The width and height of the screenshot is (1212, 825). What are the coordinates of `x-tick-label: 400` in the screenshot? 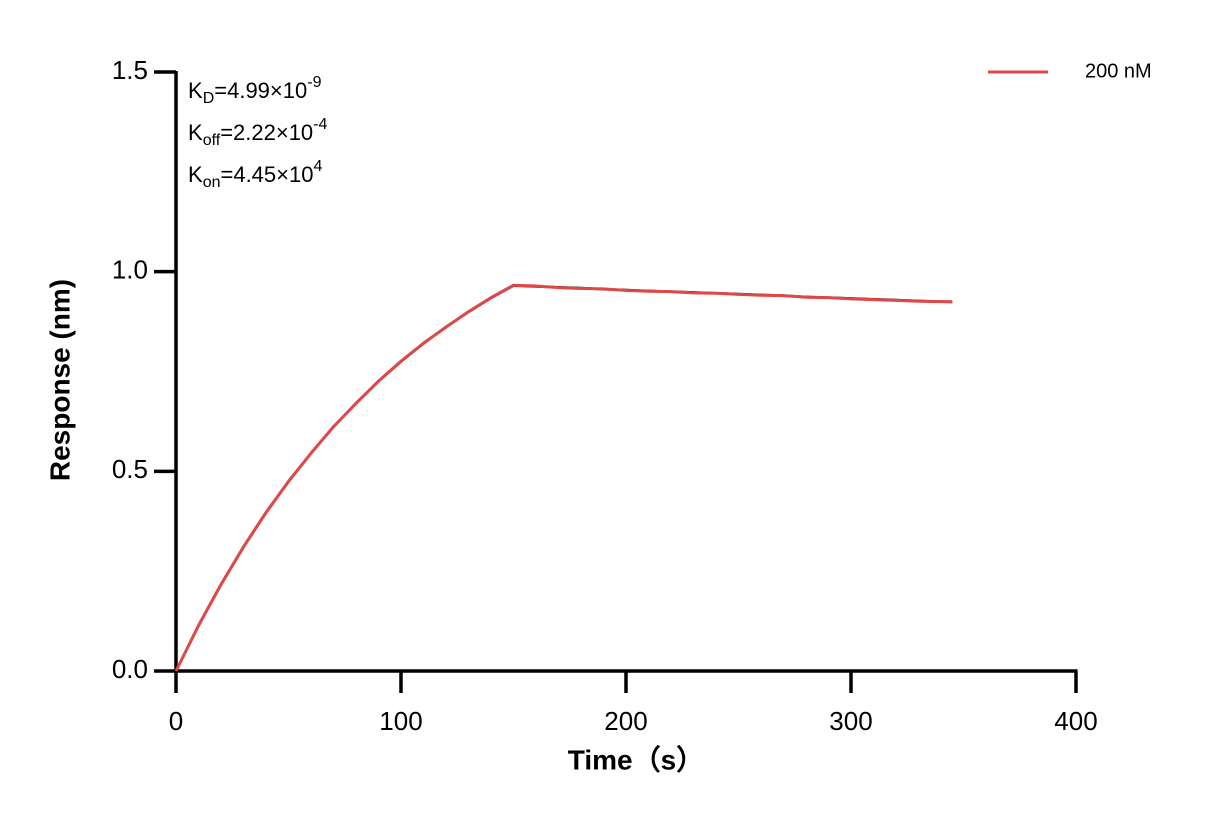 It's located at (1075, 721).